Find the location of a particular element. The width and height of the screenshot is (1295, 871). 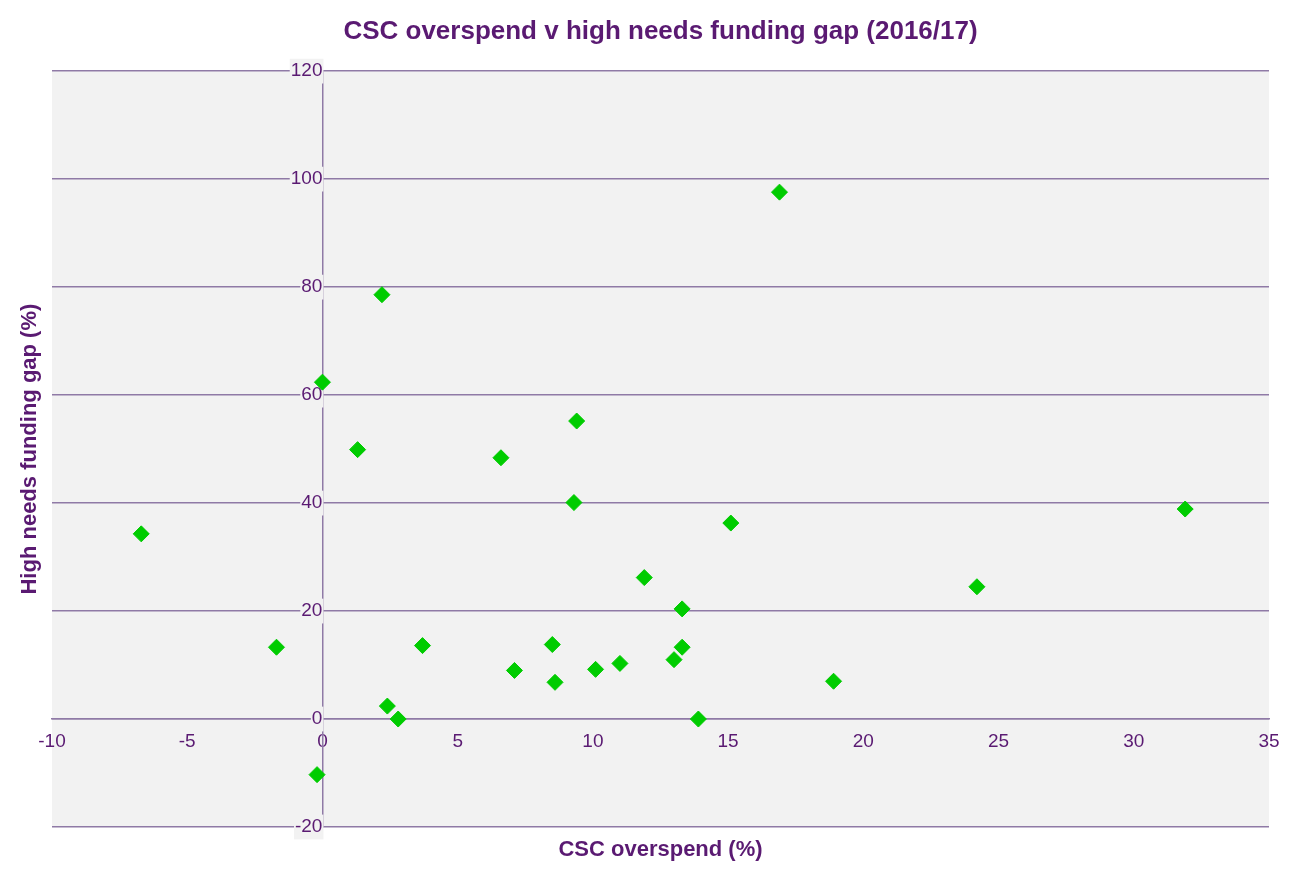

x-axis-title: CSC overspend (%) is located at coordinates (660, 849).